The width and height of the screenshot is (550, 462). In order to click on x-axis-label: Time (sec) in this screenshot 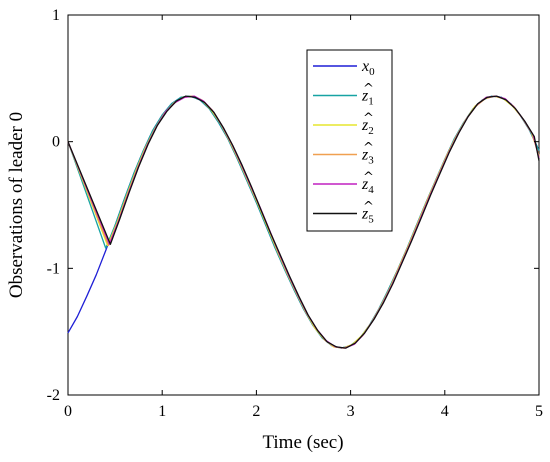, I will do `click(302, 442)`.